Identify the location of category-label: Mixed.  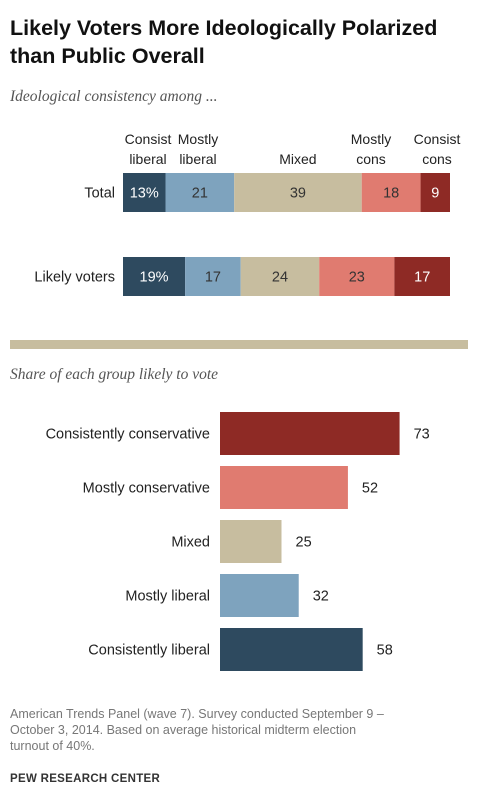
(190, 543).